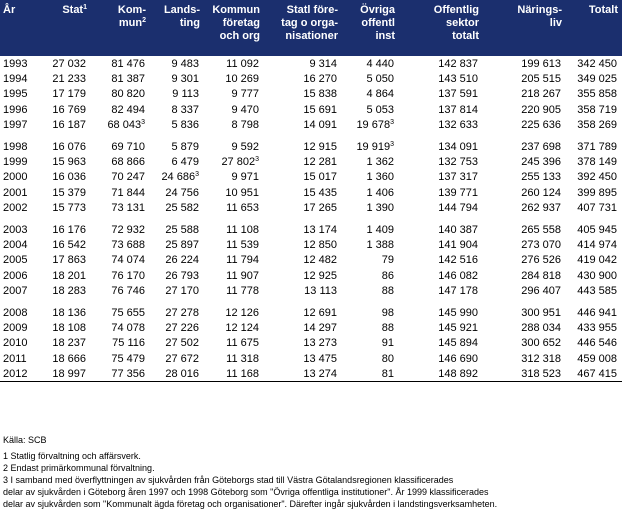 The image size is (625, 517). I want to click on value-cell: 18 108, so click(66, 327).